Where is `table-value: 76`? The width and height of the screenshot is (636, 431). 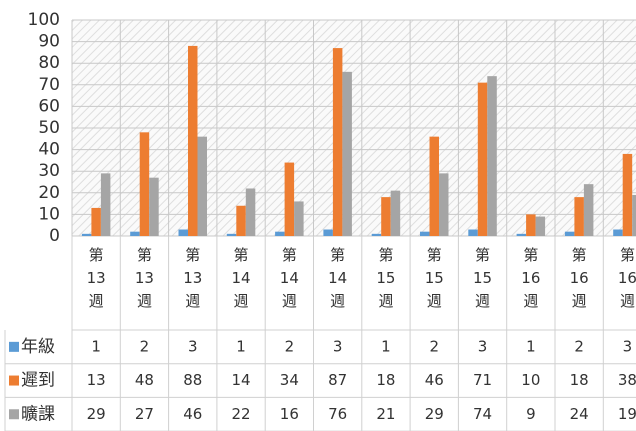 table-value: 76 is located at coordinates (337, 414).